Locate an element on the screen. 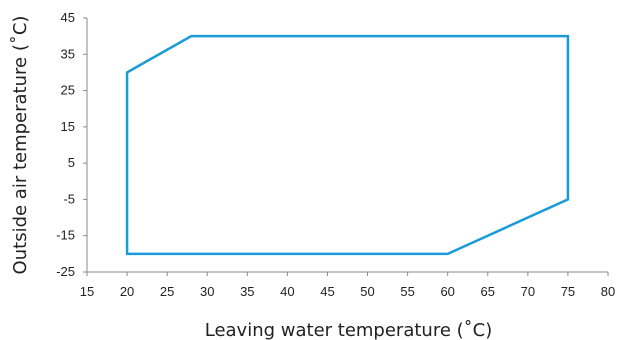 The image size is (627, 340). x-tick-label: 80 is located at coordinates (608, 291).